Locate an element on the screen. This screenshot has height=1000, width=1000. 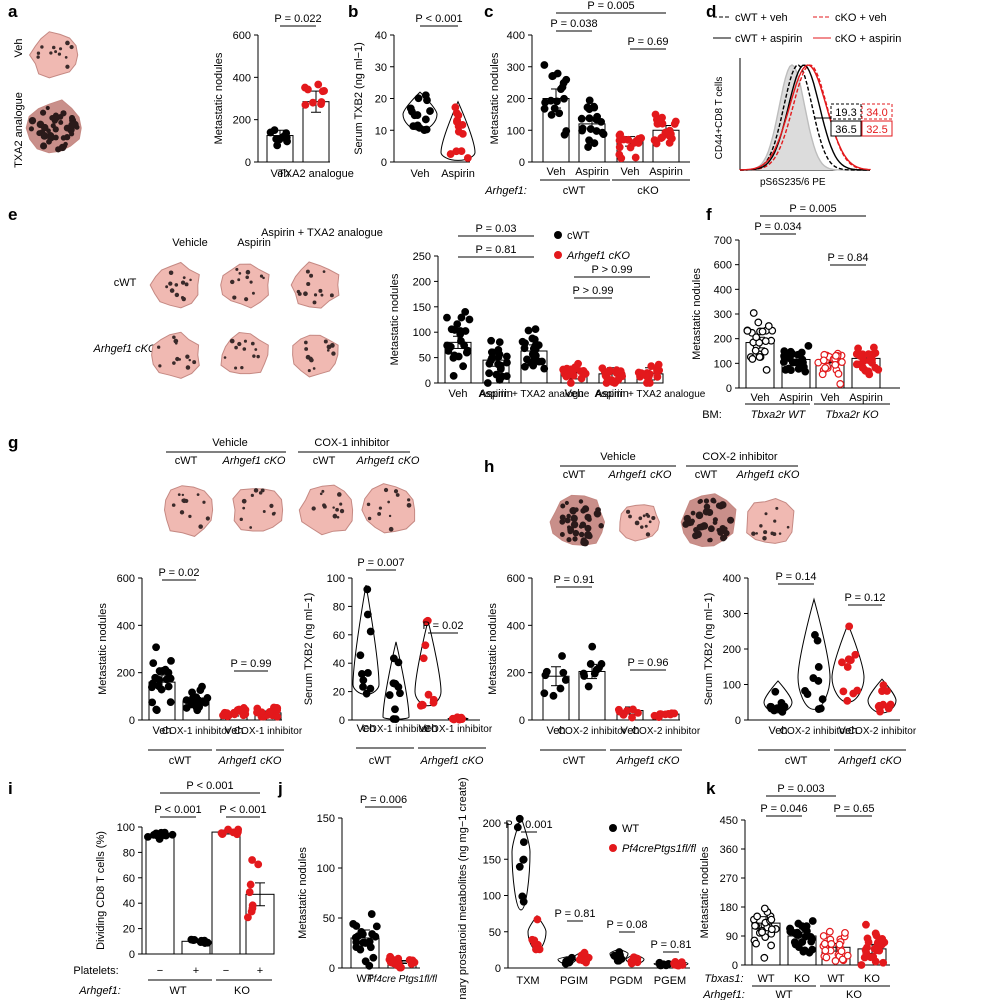
h2-chart-y-axis-label: Serum TXB2 (ng ml−1) is located at coordinates (709, 649).